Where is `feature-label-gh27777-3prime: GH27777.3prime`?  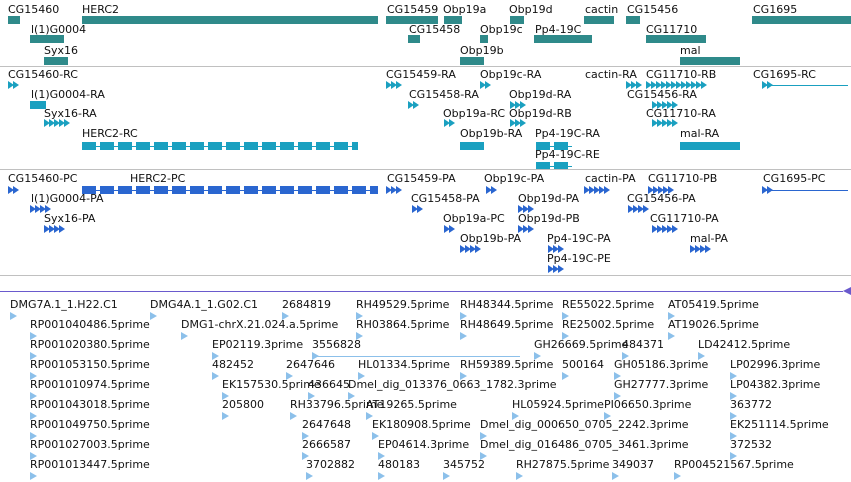 feature-label-gh27777-3prime: GH27777.3prime is located at coordinates (661, 384).